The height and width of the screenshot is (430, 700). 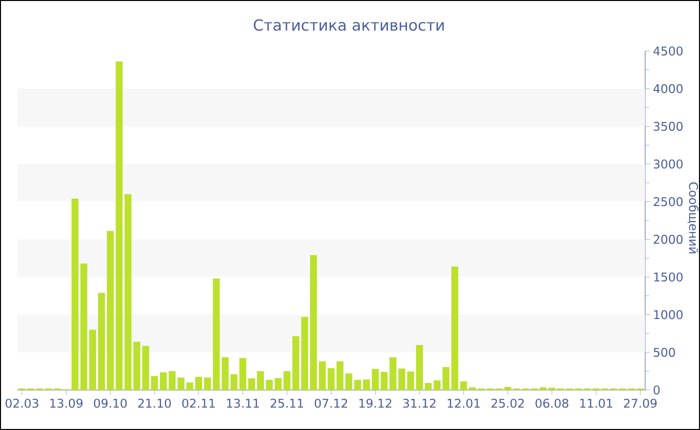 I want to click on y-tick-label: 1000, so click(x=668, y=315).